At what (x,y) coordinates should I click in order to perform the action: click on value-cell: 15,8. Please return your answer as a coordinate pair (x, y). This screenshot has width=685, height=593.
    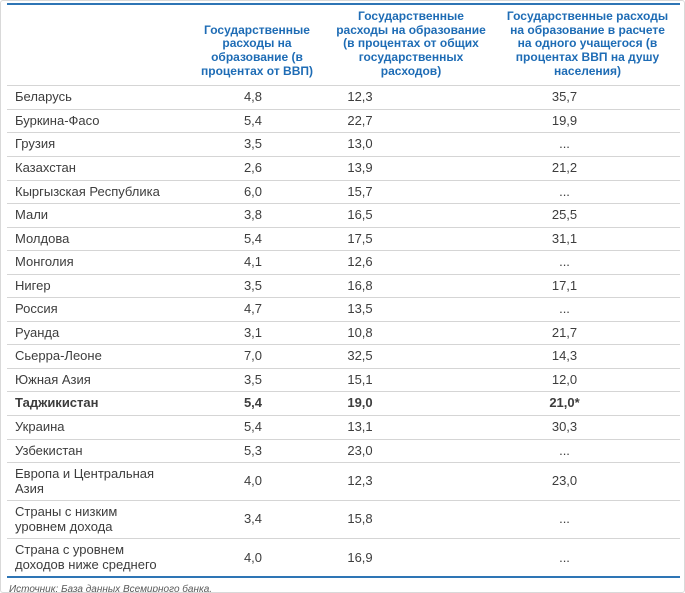
    Looking at the image, I should click on (411, 519).